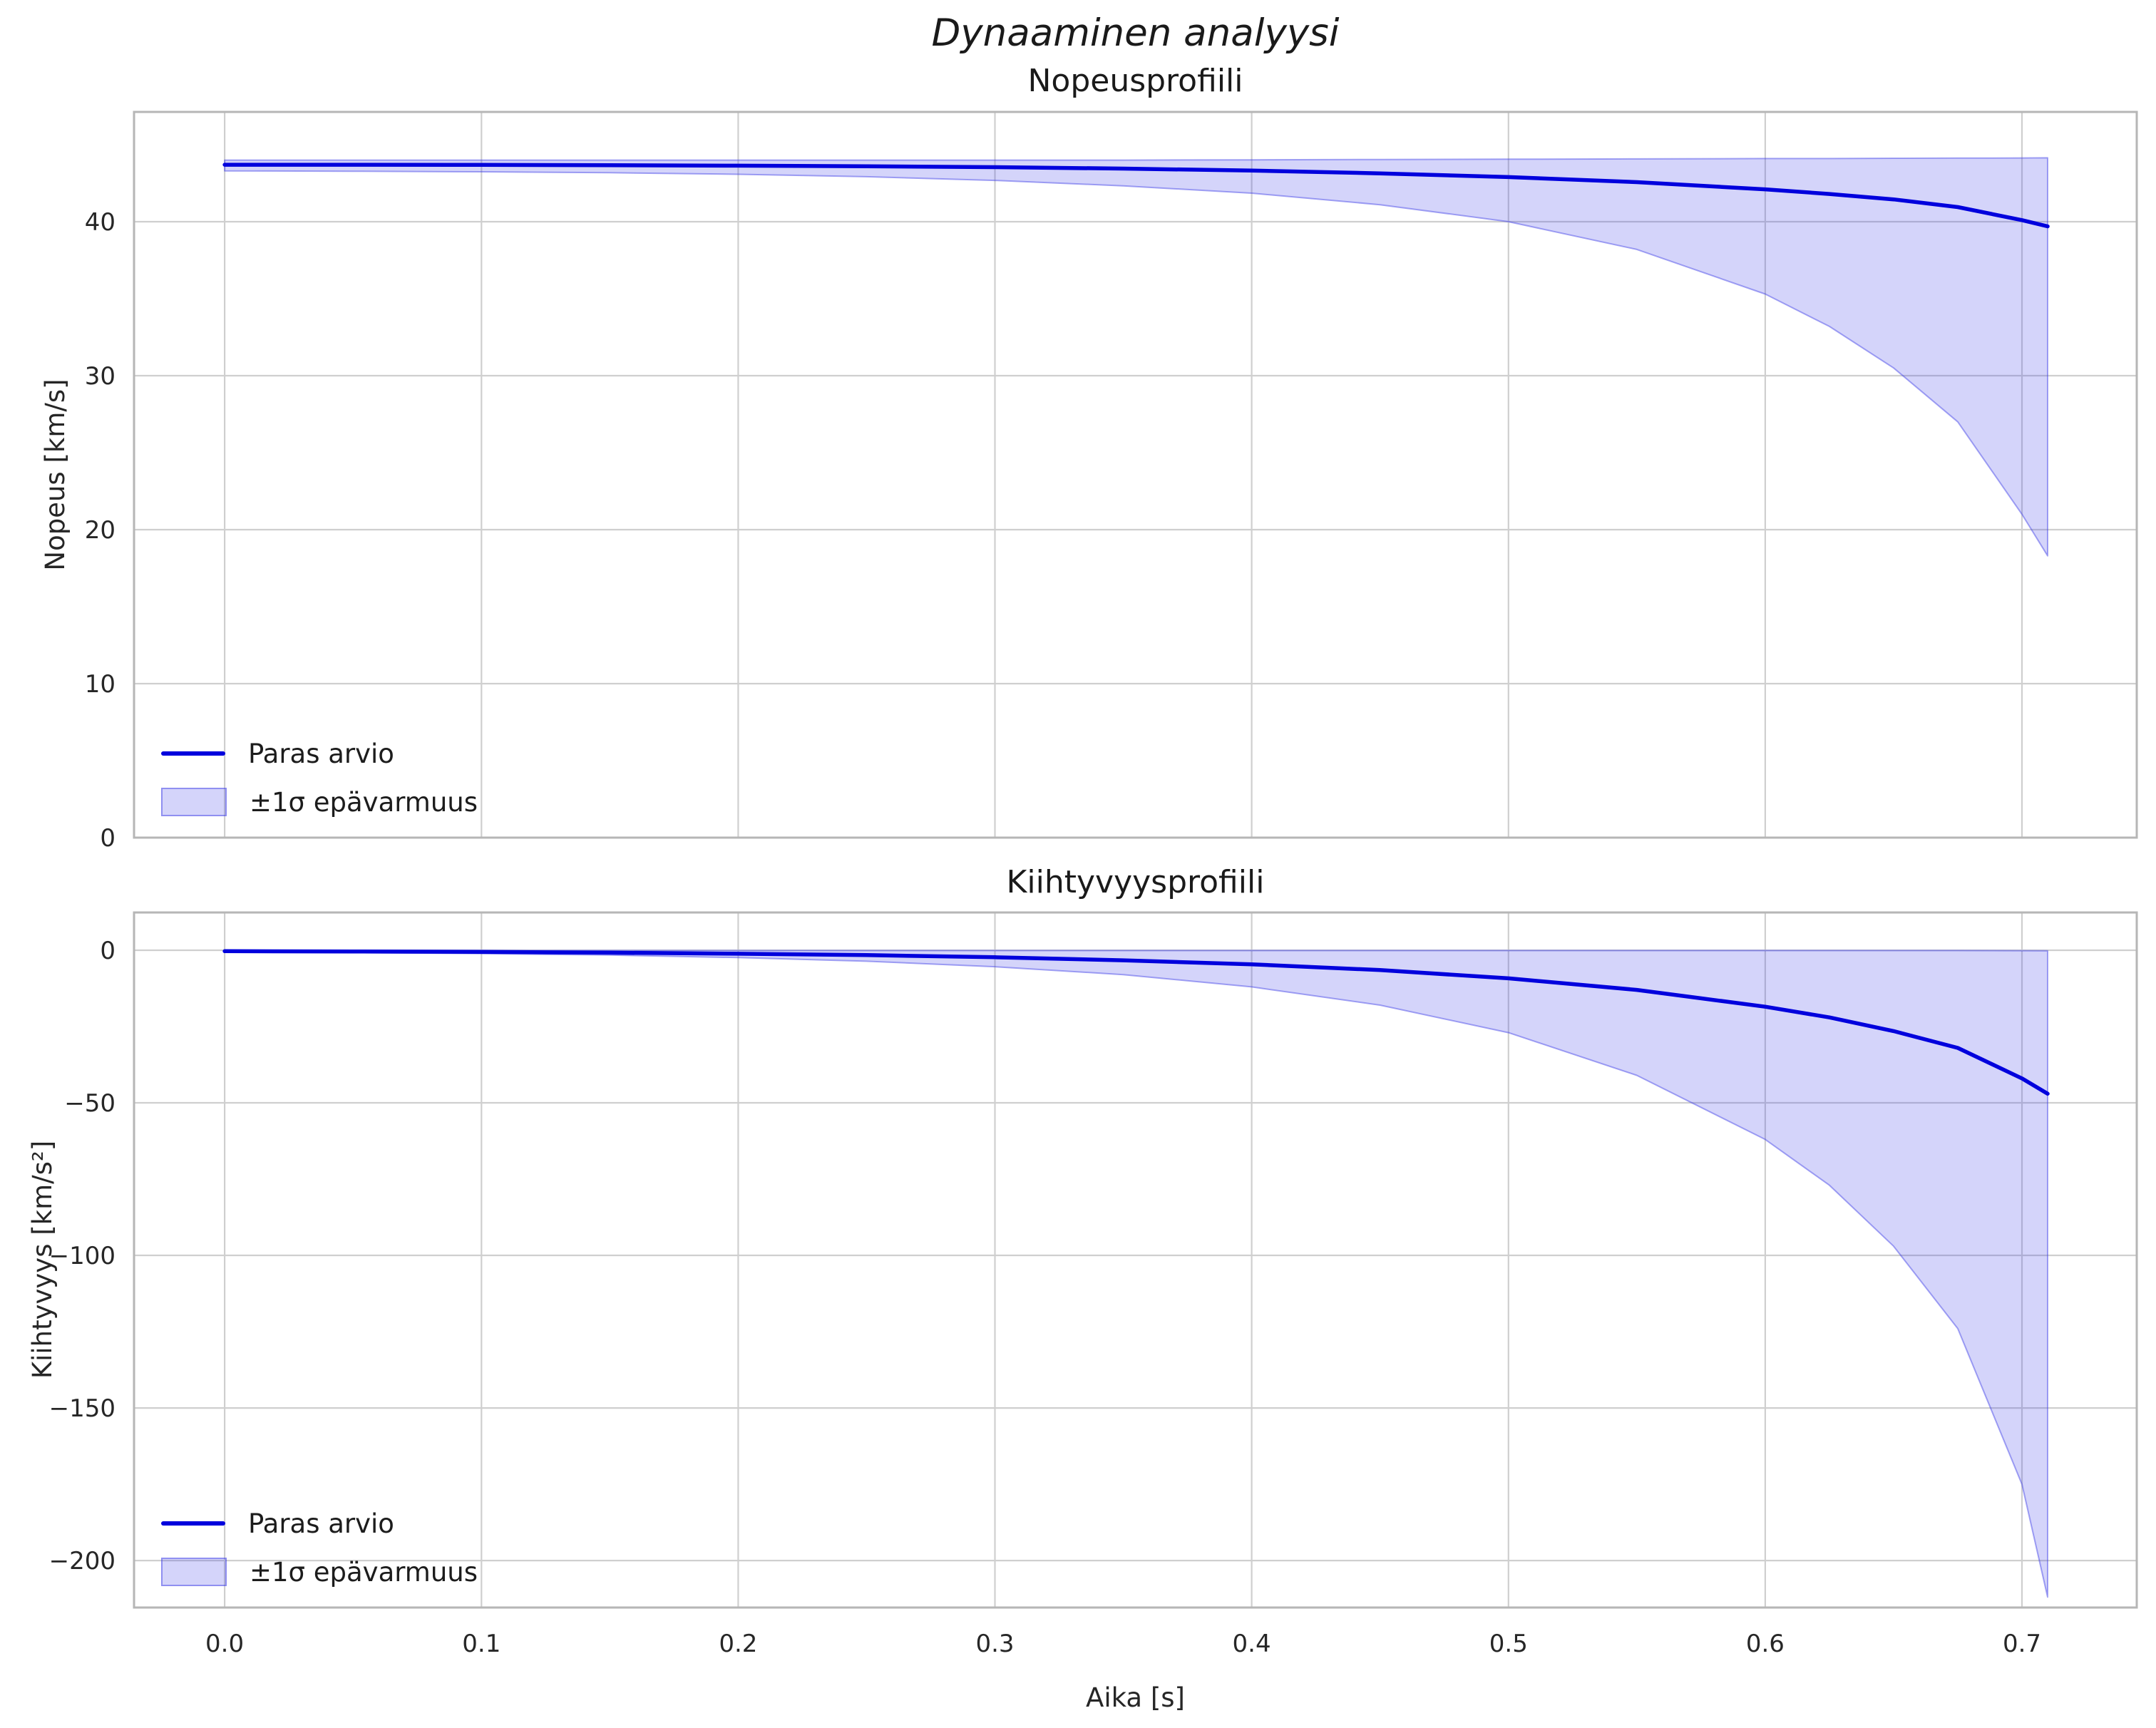 The image size is (2156, 1728). Describe the element at coordinates (481, 1644) in the screenshot. I see `x-tick-label: 0.1` at that location.